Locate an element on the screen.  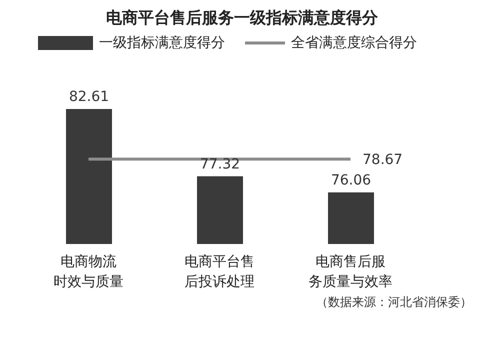
chart-title: 电商平台售后服务一级指标满意度得分 is located at coordinates (242, 18).